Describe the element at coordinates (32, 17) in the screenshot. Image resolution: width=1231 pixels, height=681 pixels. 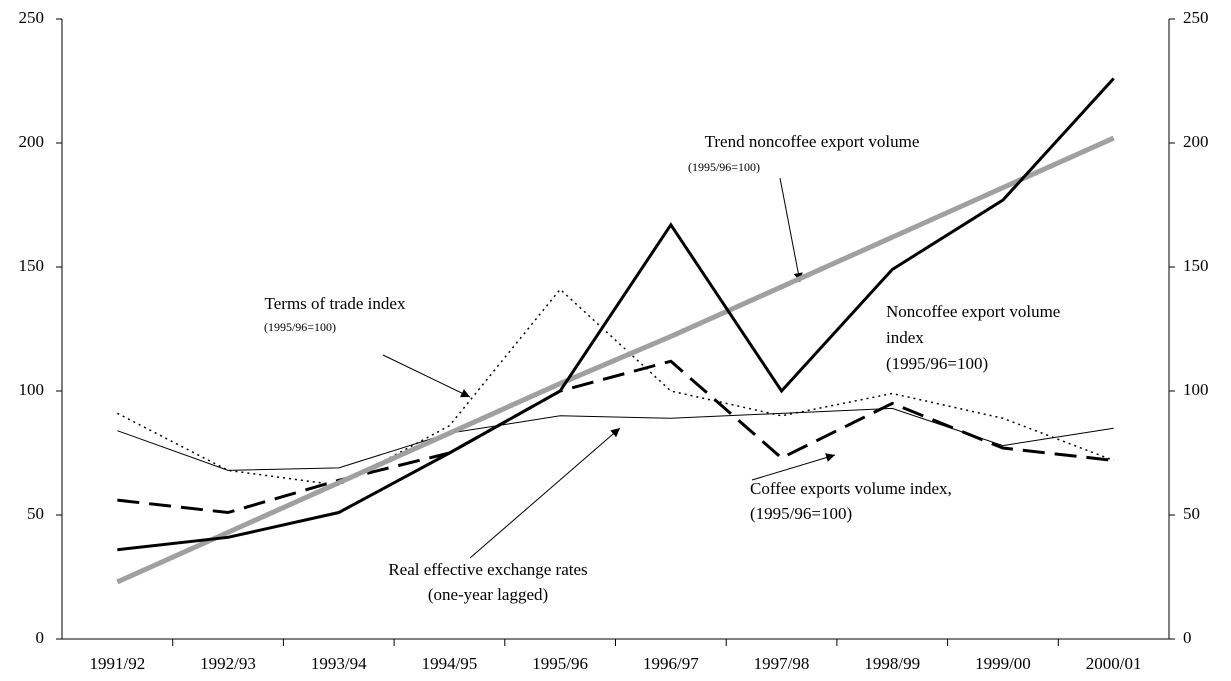
I see `y-tick-label: 250` at that location.